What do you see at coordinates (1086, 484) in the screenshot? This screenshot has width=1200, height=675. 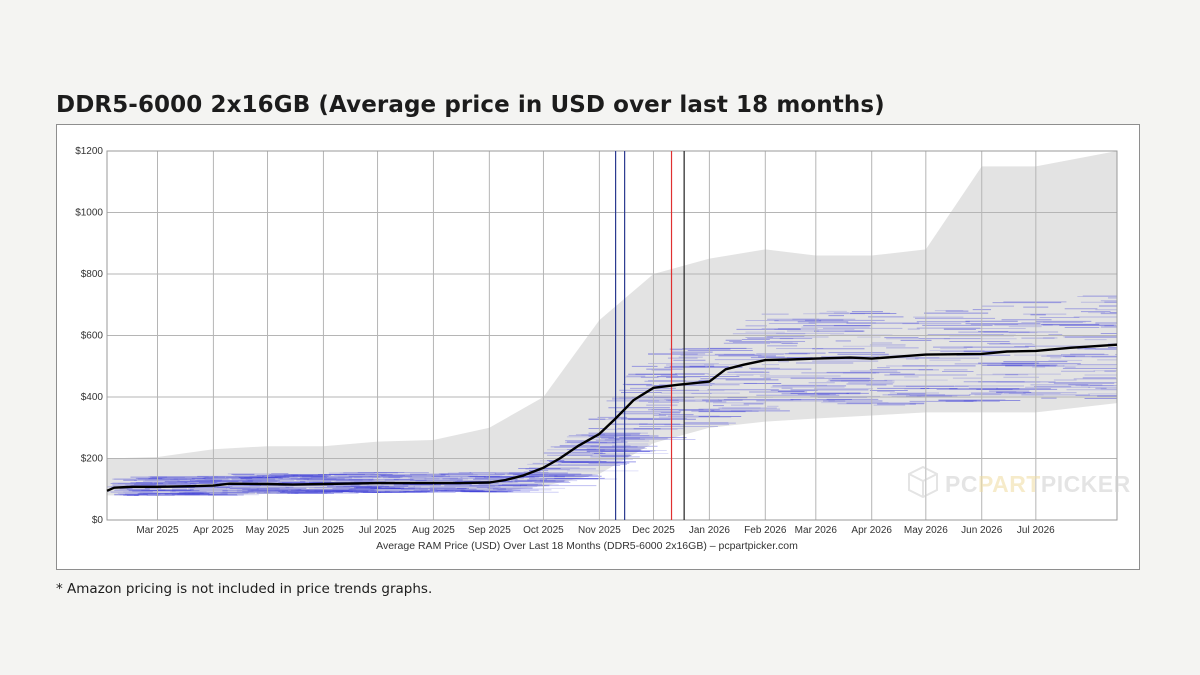 I see `watermark-picker: PICKER` at bounding box center [1086, 484].